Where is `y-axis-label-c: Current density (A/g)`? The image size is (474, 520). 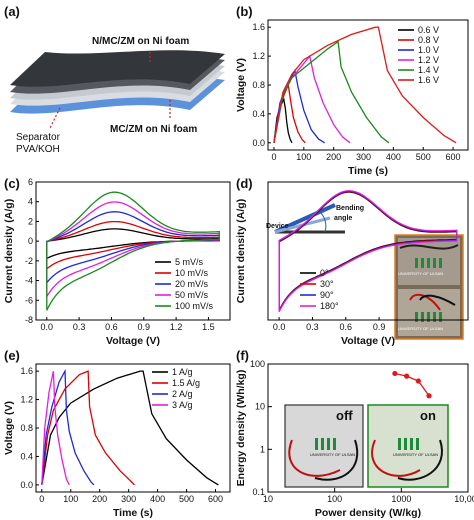 y-axis-label-c: Current density (A/g) is located at coordinates (9, 251).